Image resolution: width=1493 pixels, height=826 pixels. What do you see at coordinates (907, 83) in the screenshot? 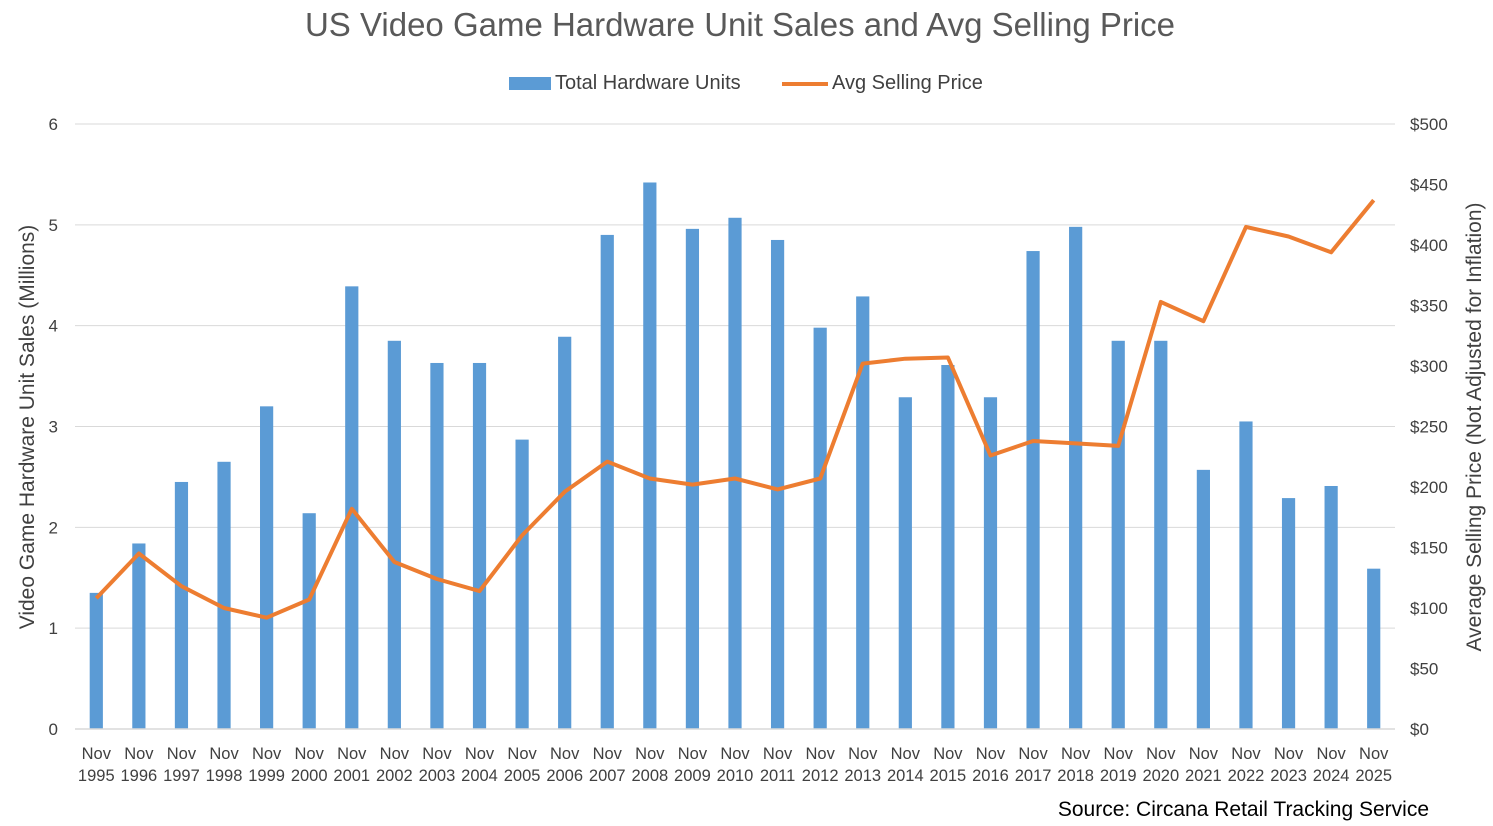
I see `legend-label-avg-selling-price: Avg Selling Price` at bounding box center [907, 83].